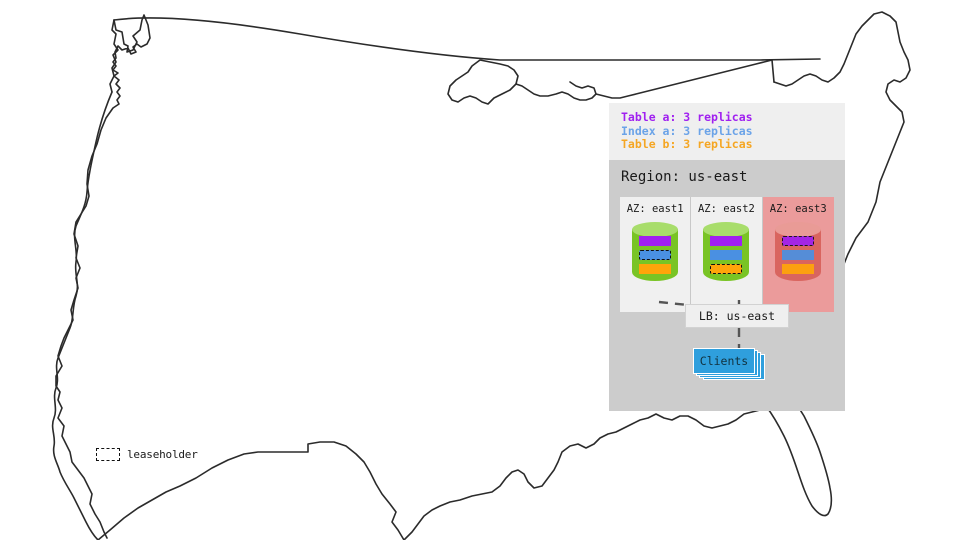  I want to click on us-map-florida, so click(799, 452).